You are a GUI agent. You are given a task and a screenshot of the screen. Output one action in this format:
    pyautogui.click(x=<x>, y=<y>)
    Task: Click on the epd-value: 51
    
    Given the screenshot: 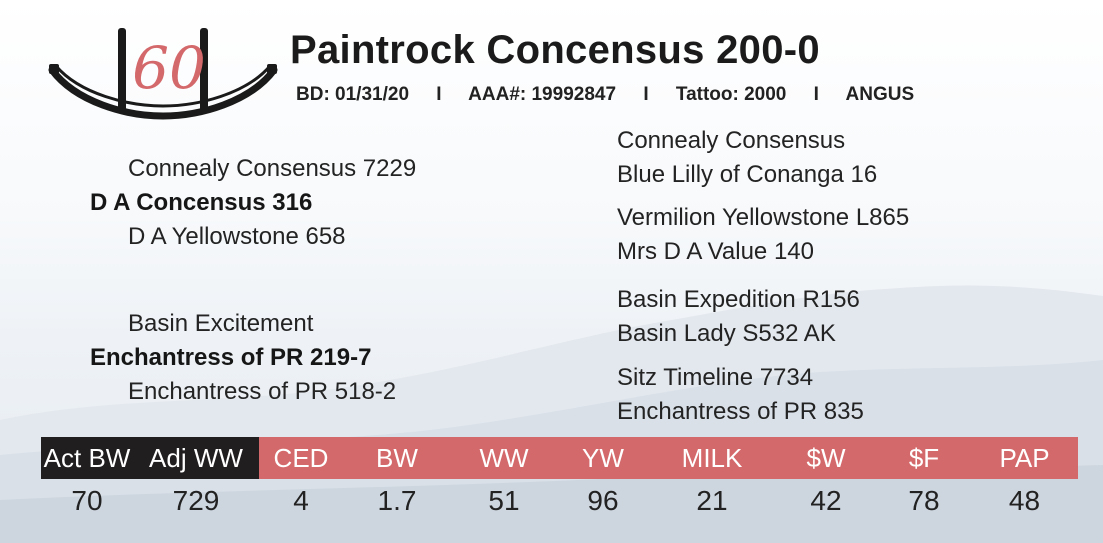 What is the action you would take?
    pyautogui.click(x=504, y=500)
    